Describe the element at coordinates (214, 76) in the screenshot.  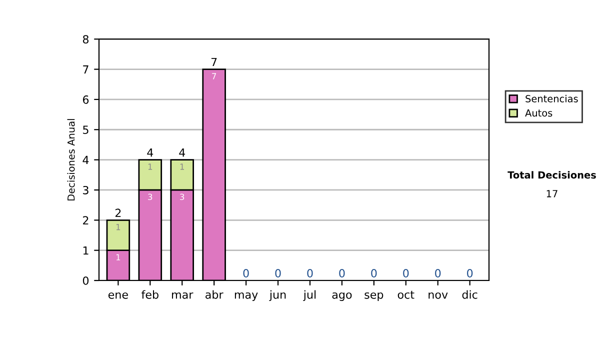
I see `data-label: 7` at that location.